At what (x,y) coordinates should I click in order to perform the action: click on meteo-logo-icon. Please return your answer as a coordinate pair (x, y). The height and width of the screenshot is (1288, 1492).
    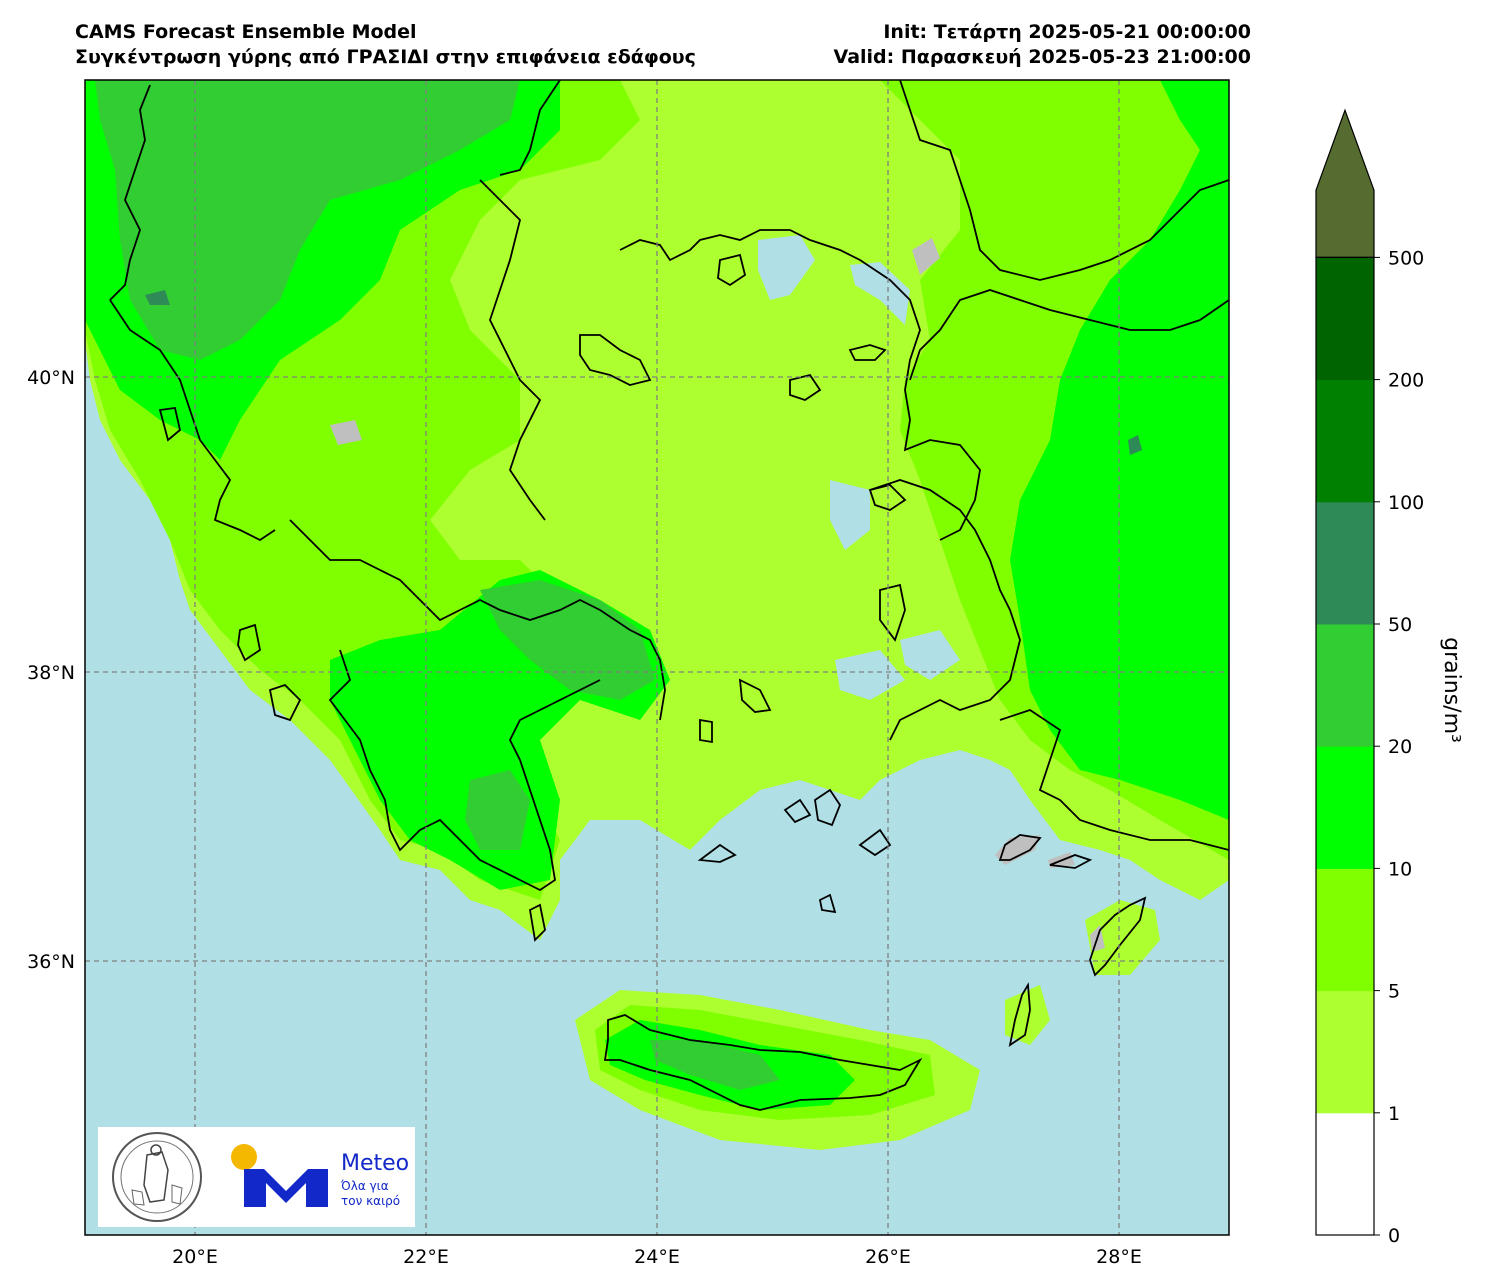
    Looking at the image, I should click on (279, 1175).